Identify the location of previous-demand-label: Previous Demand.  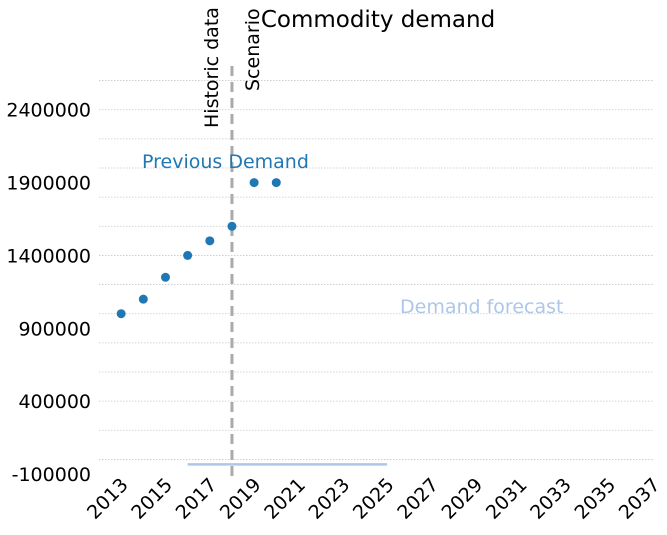
(225, 162).